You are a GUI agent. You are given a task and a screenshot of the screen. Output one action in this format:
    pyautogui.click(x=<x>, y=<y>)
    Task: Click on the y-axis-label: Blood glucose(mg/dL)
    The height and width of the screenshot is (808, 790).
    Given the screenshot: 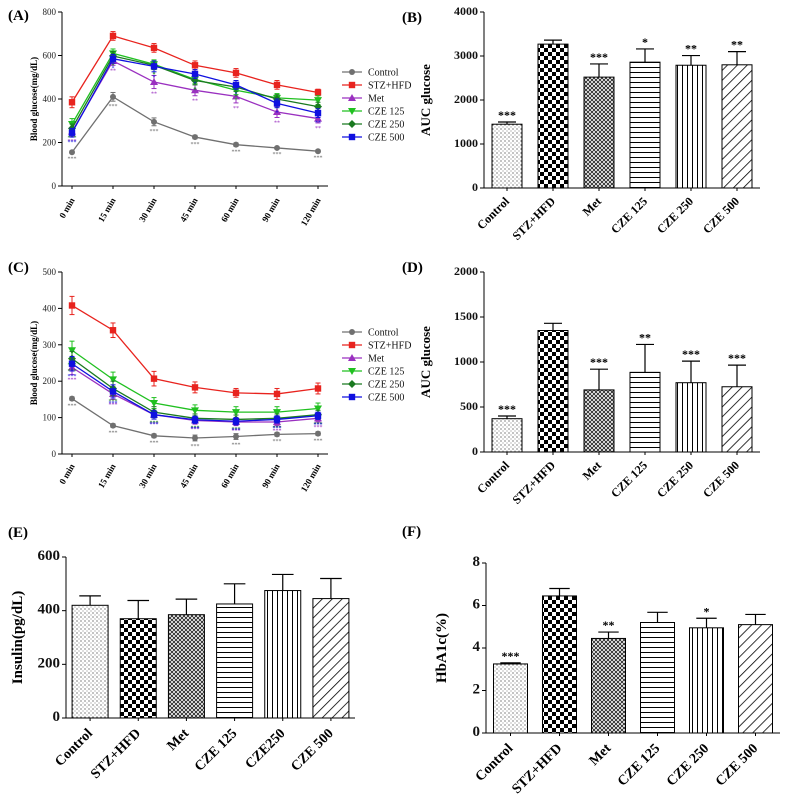 What is the action you would take?
    pyautogui.click(x=34, y=99)
    